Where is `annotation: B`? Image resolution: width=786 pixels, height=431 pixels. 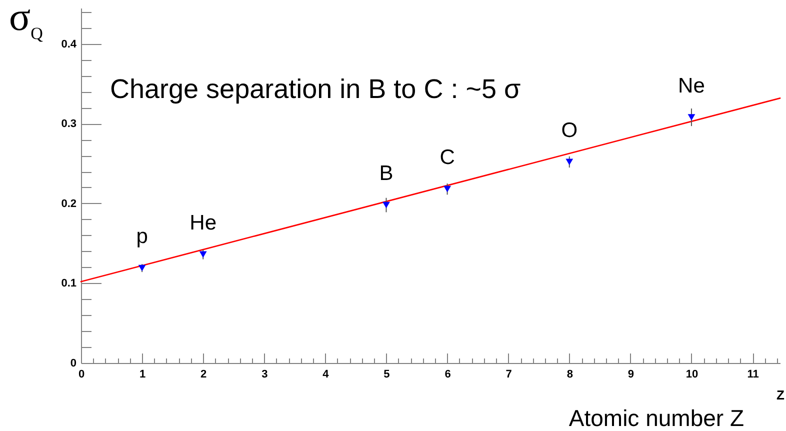
annotation: B is located at coordinates (386, 174).